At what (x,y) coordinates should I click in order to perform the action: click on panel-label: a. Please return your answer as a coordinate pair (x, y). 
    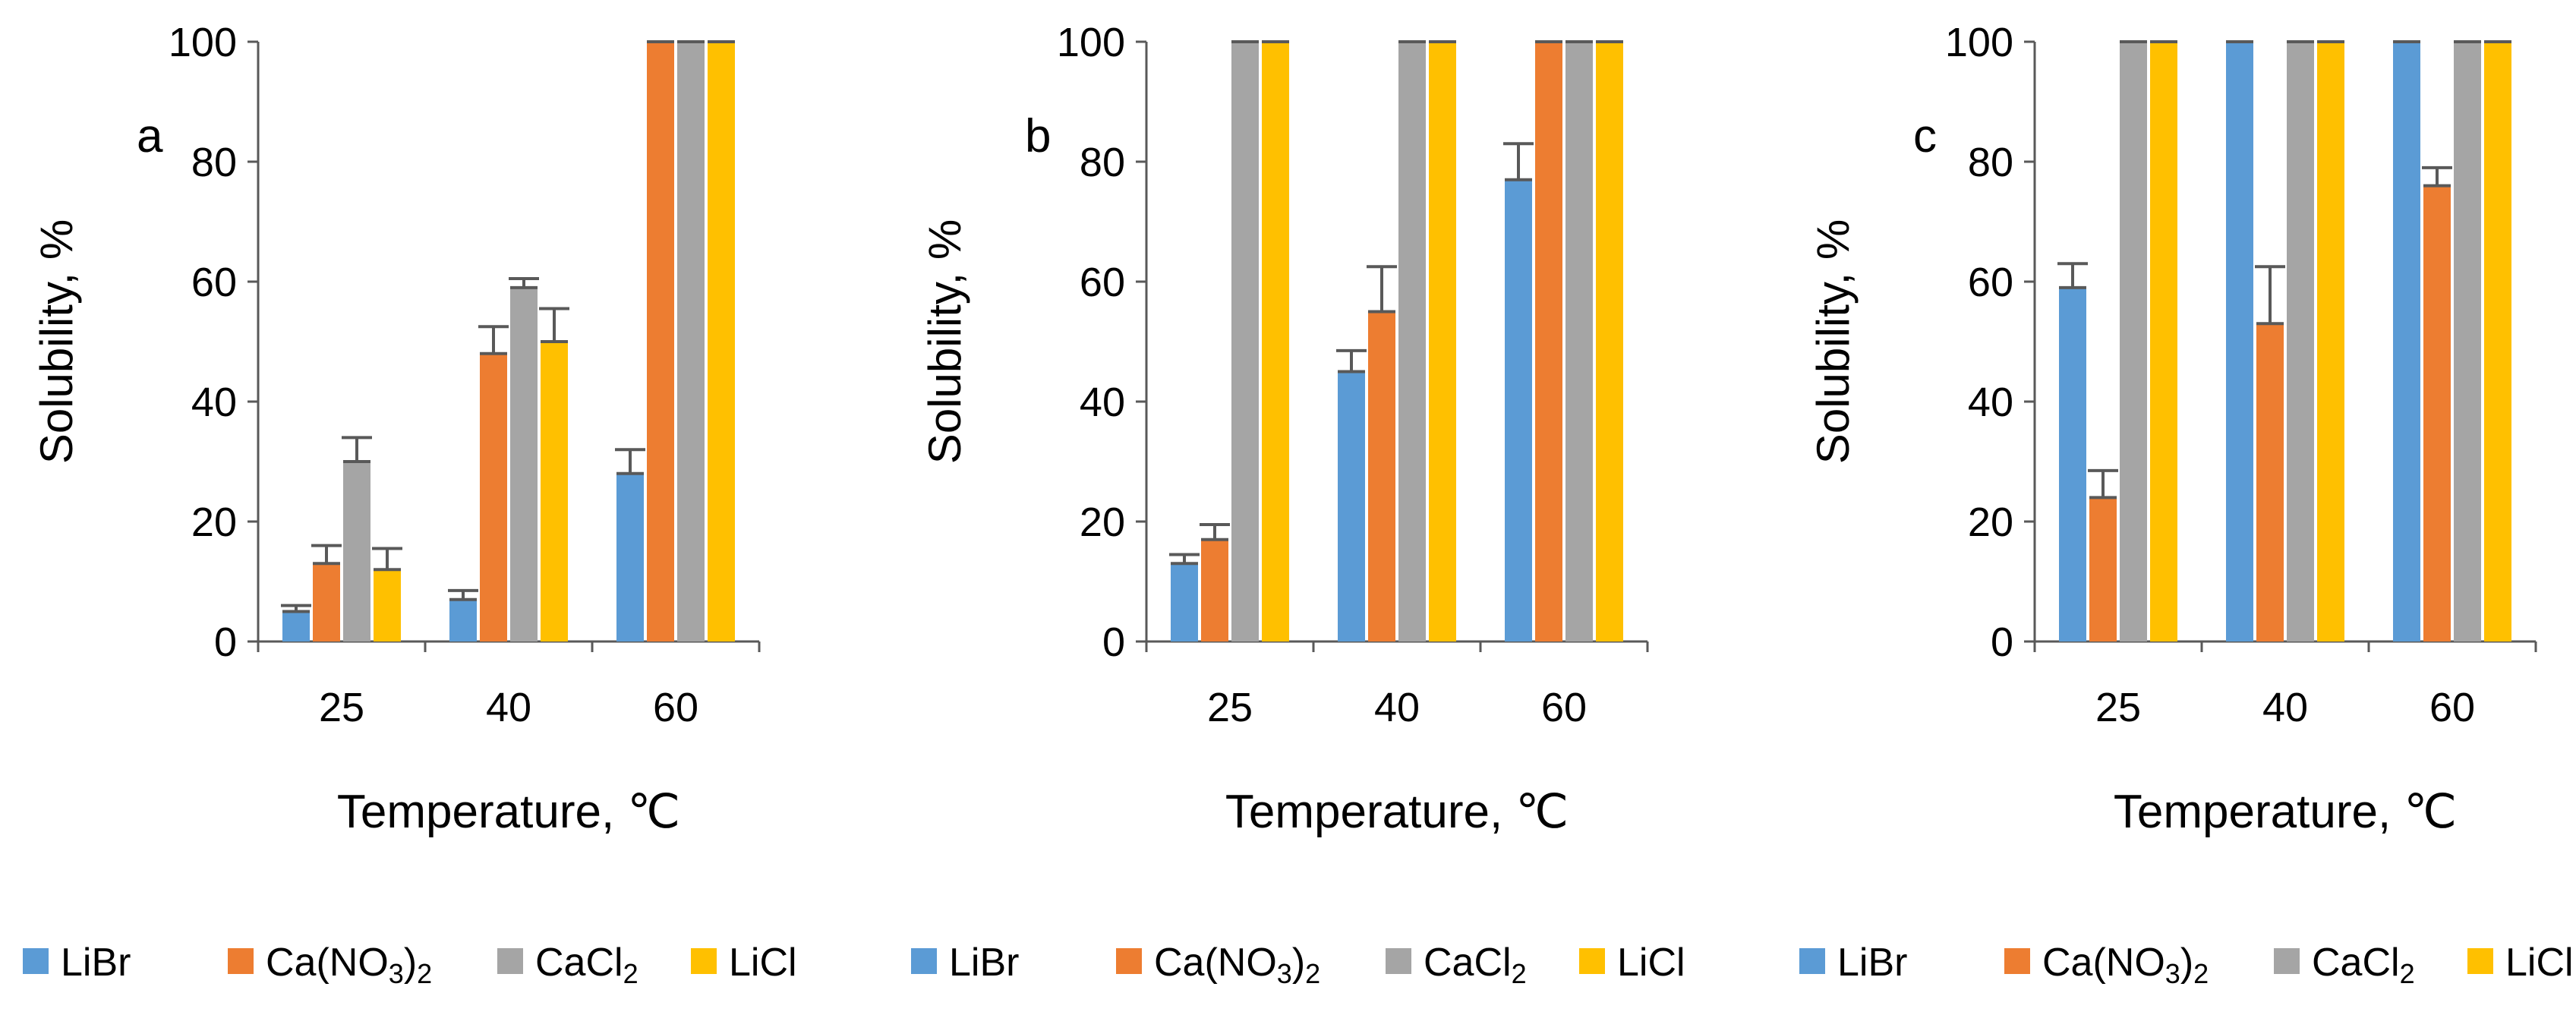
    Looking at the image, I should click on (150, 136).